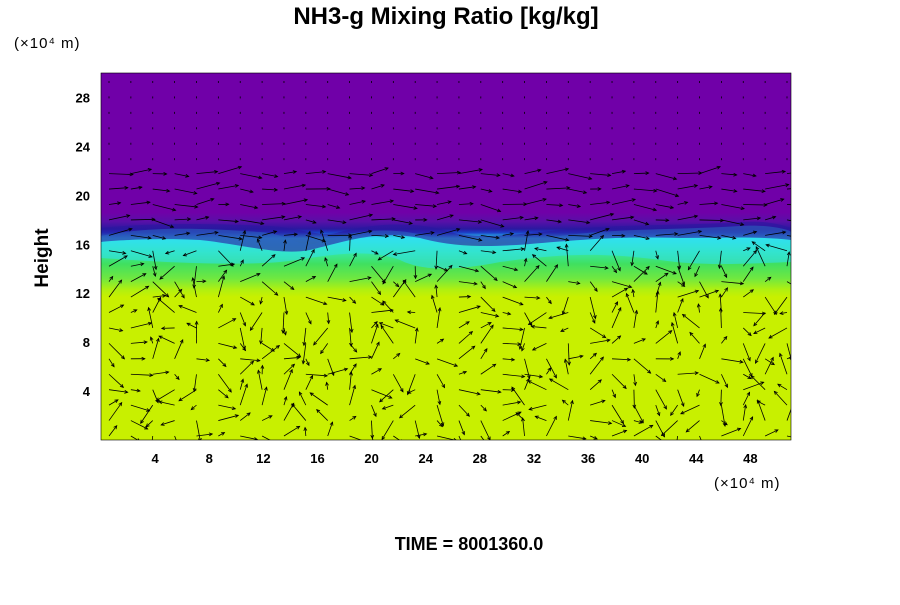 This screenshot has height=605, width=900. I want to click on y-tick-label: 12, so click(83, 293).